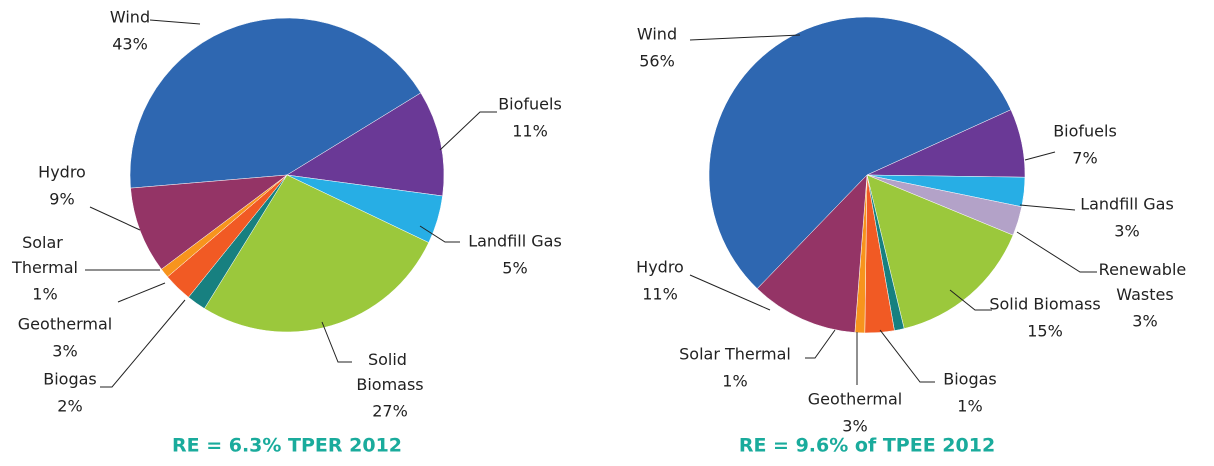  I want to click on label-line: Solar, so click(45, 242).